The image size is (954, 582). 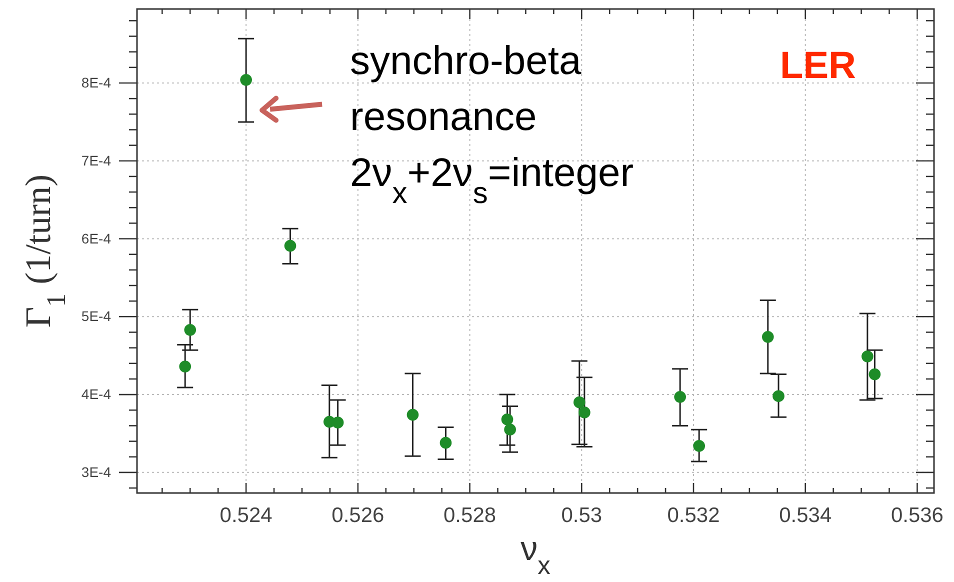 What do you see at coordinates (96, 82) in the screenshot?
I see `y-tick-label: 8E-4` at bounding box center [96, 82].